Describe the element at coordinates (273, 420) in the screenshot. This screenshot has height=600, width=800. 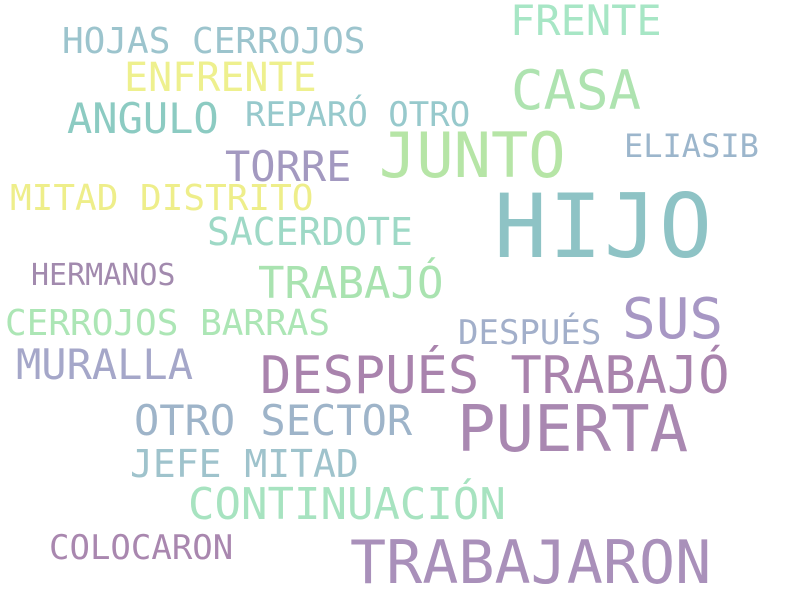
I see `word-otro-sector: OTRO SECTOR` at that location.